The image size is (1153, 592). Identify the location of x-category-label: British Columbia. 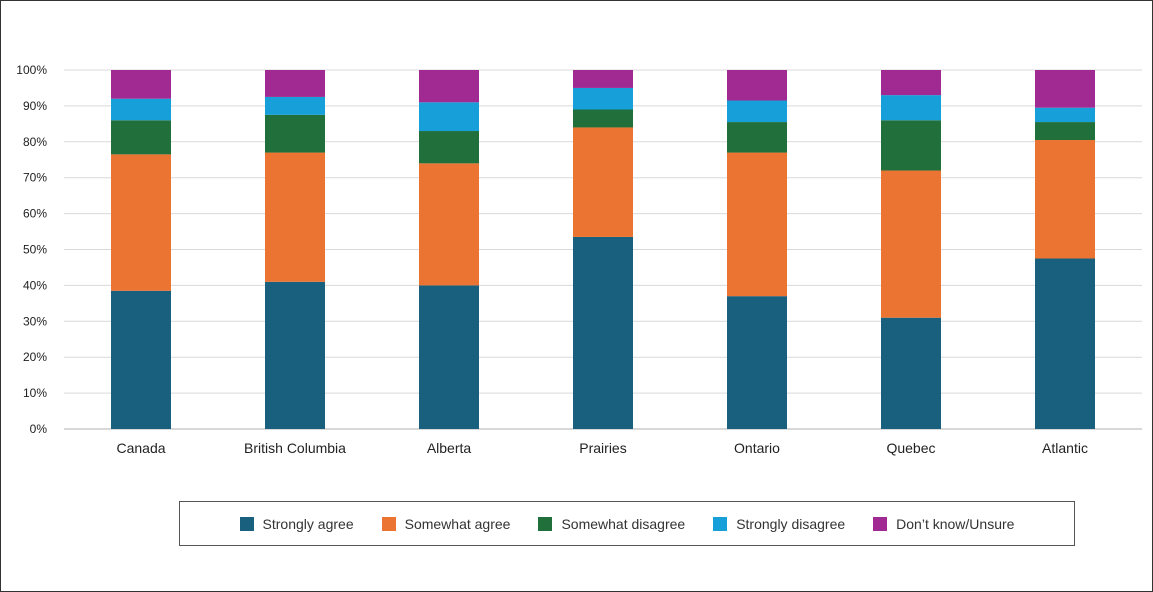
(295, 448).